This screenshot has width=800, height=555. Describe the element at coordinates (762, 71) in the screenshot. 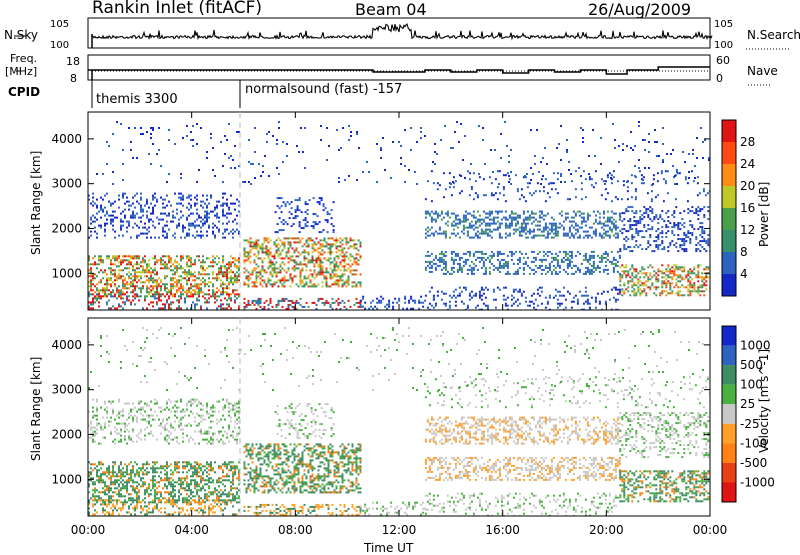

I see `nave-label: Nave` at that location.